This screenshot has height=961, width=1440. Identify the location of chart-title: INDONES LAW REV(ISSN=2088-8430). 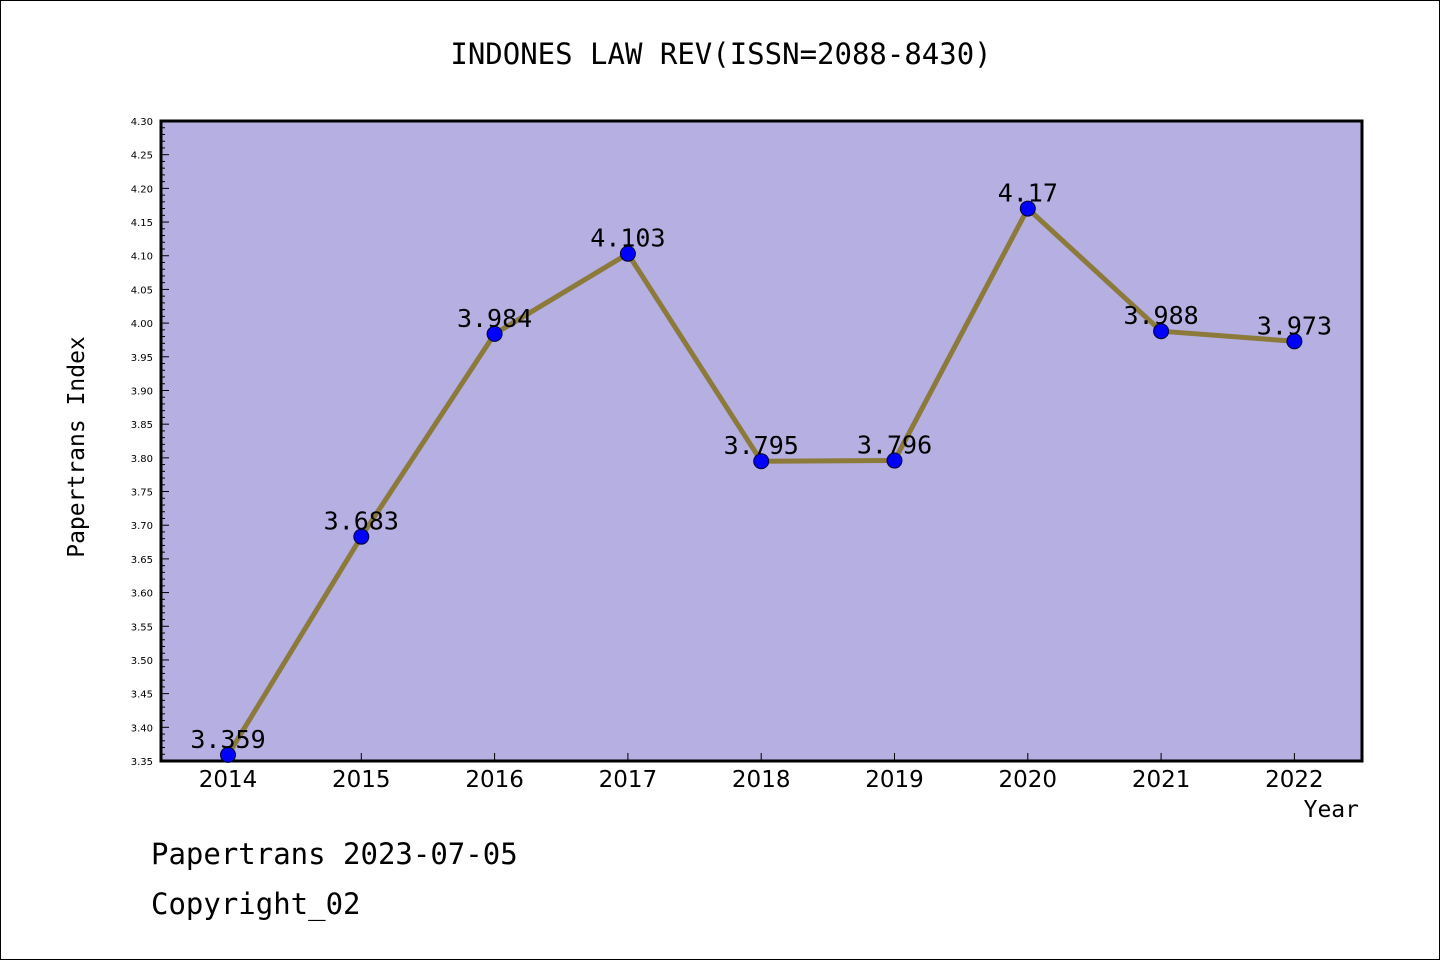
(721, 54).